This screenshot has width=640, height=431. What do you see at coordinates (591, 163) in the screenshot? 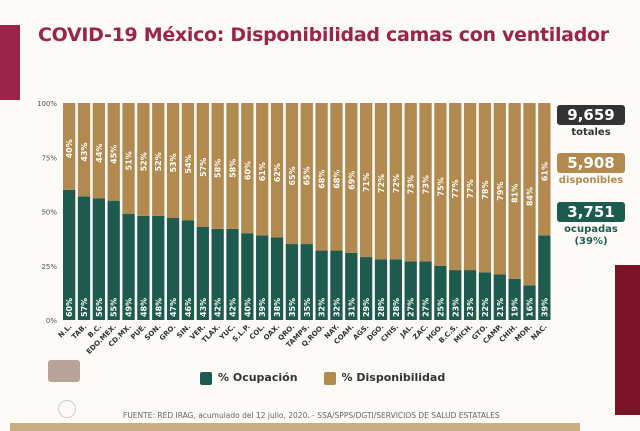
I see `disponibles-value: 5,908` at bounding box center [591, 163].